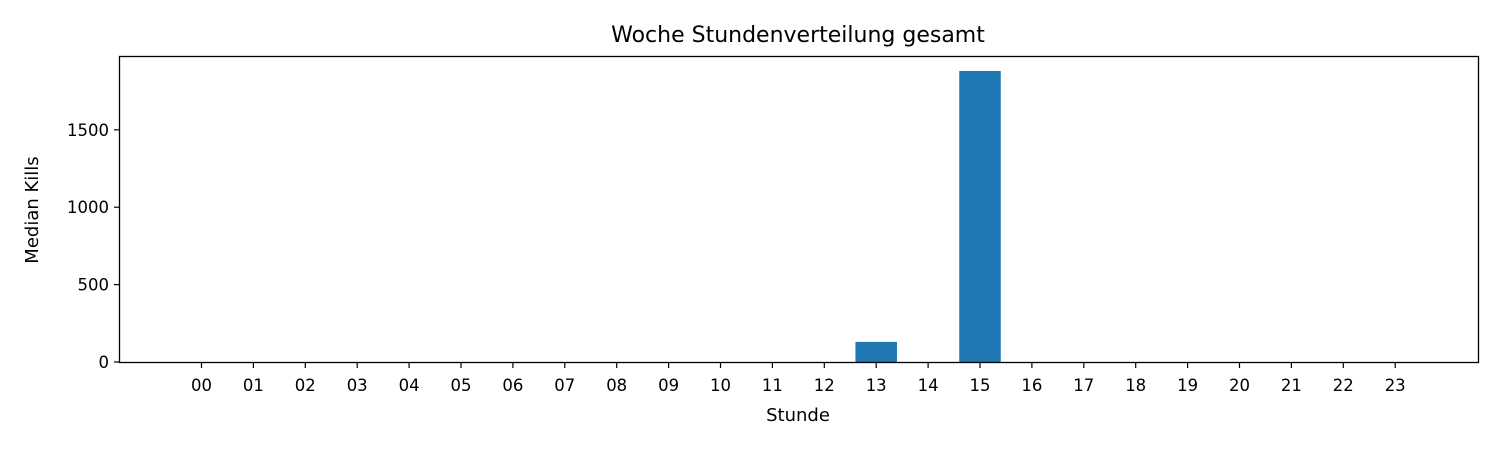 The image size is (1500, 450). What do you see at coordinates (104, 362) in the screenshot?
I see `y-tick-label: 0` at bounding box center [104, 362].